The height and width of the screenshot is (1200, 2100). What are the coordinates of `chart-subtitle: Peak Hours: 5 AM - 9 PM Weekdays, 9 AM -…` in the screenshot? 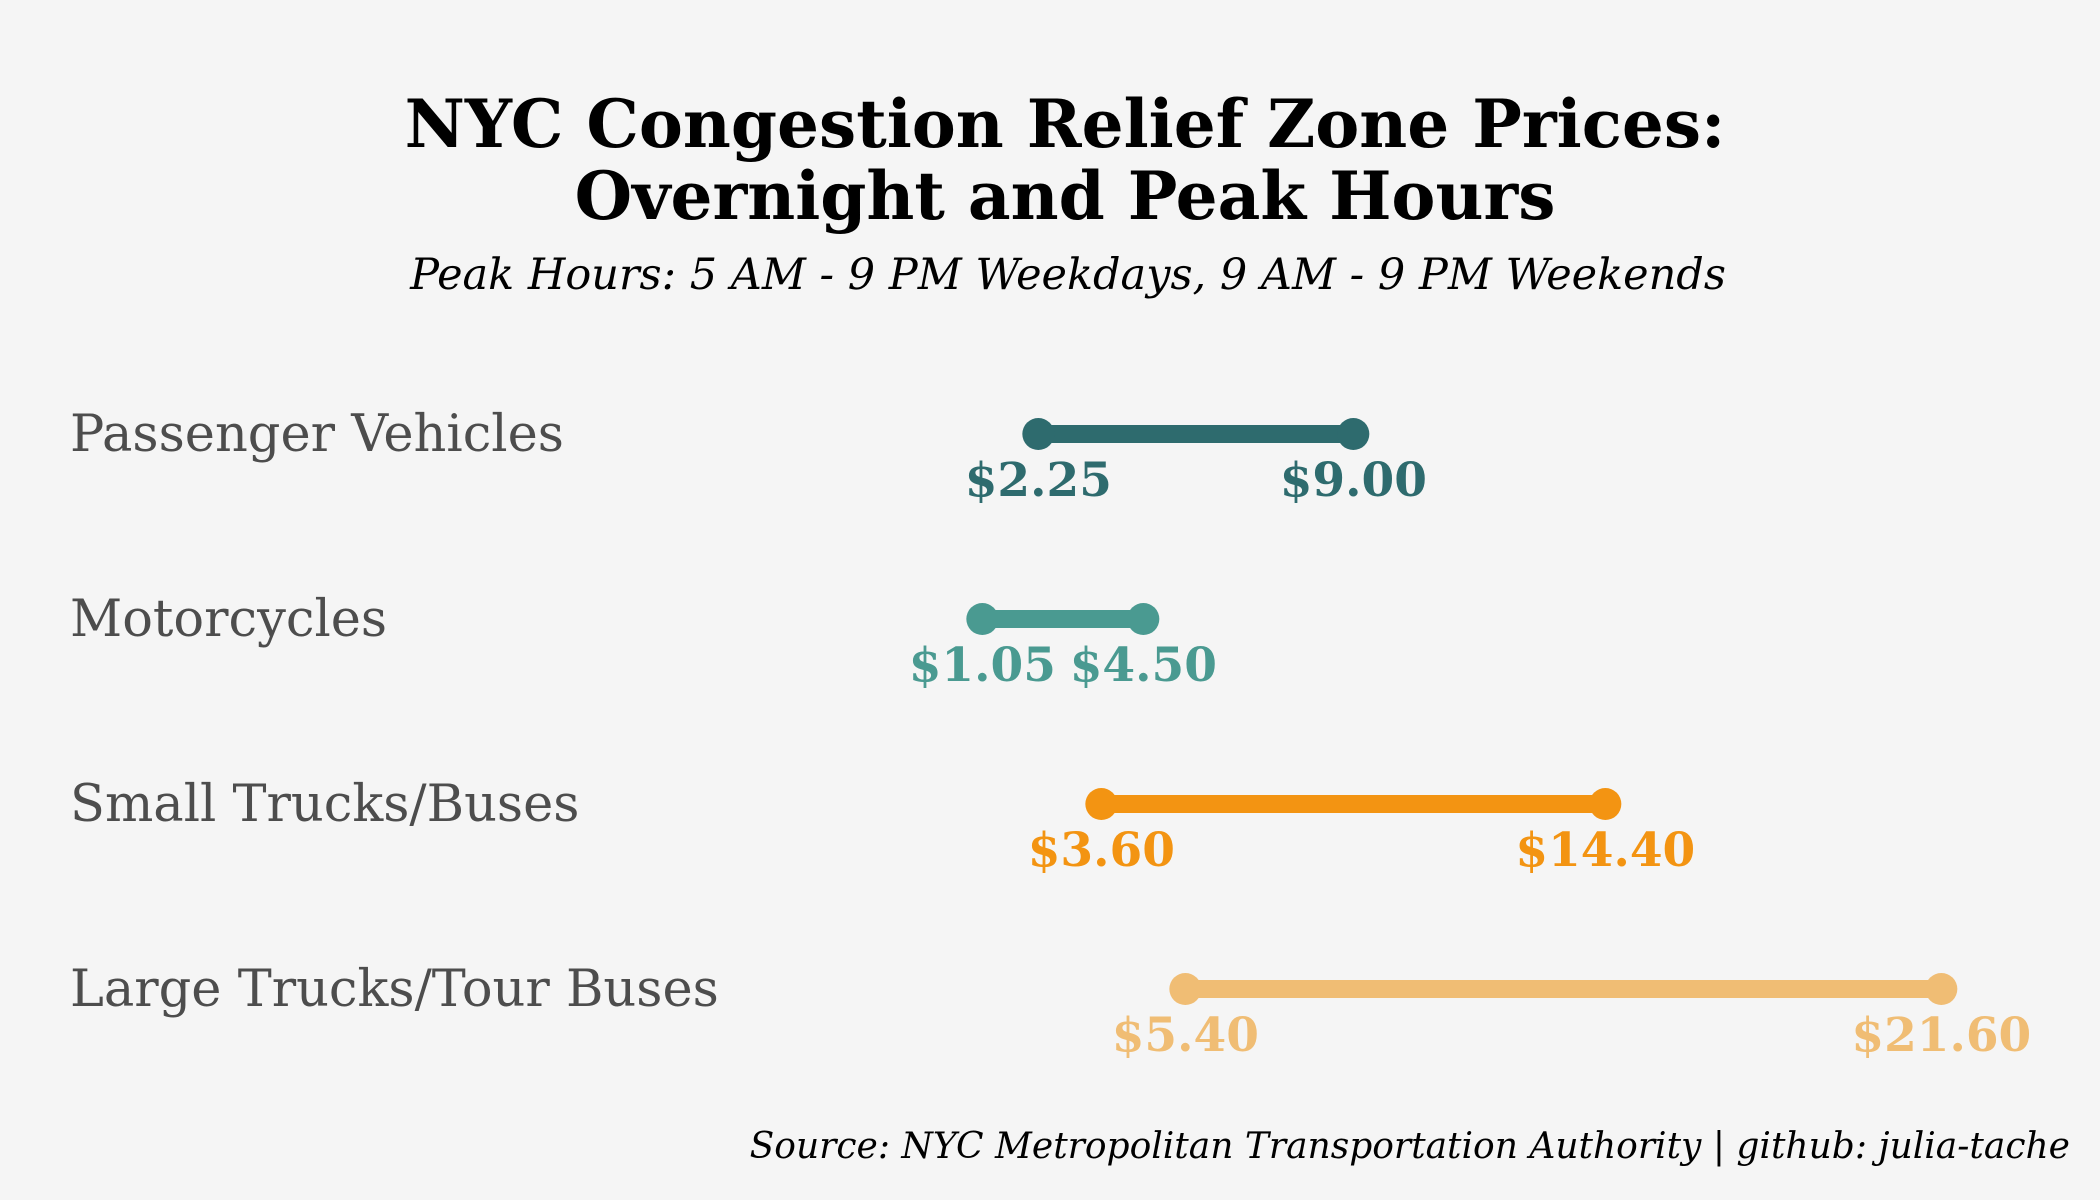 It's located at (1068, 275).